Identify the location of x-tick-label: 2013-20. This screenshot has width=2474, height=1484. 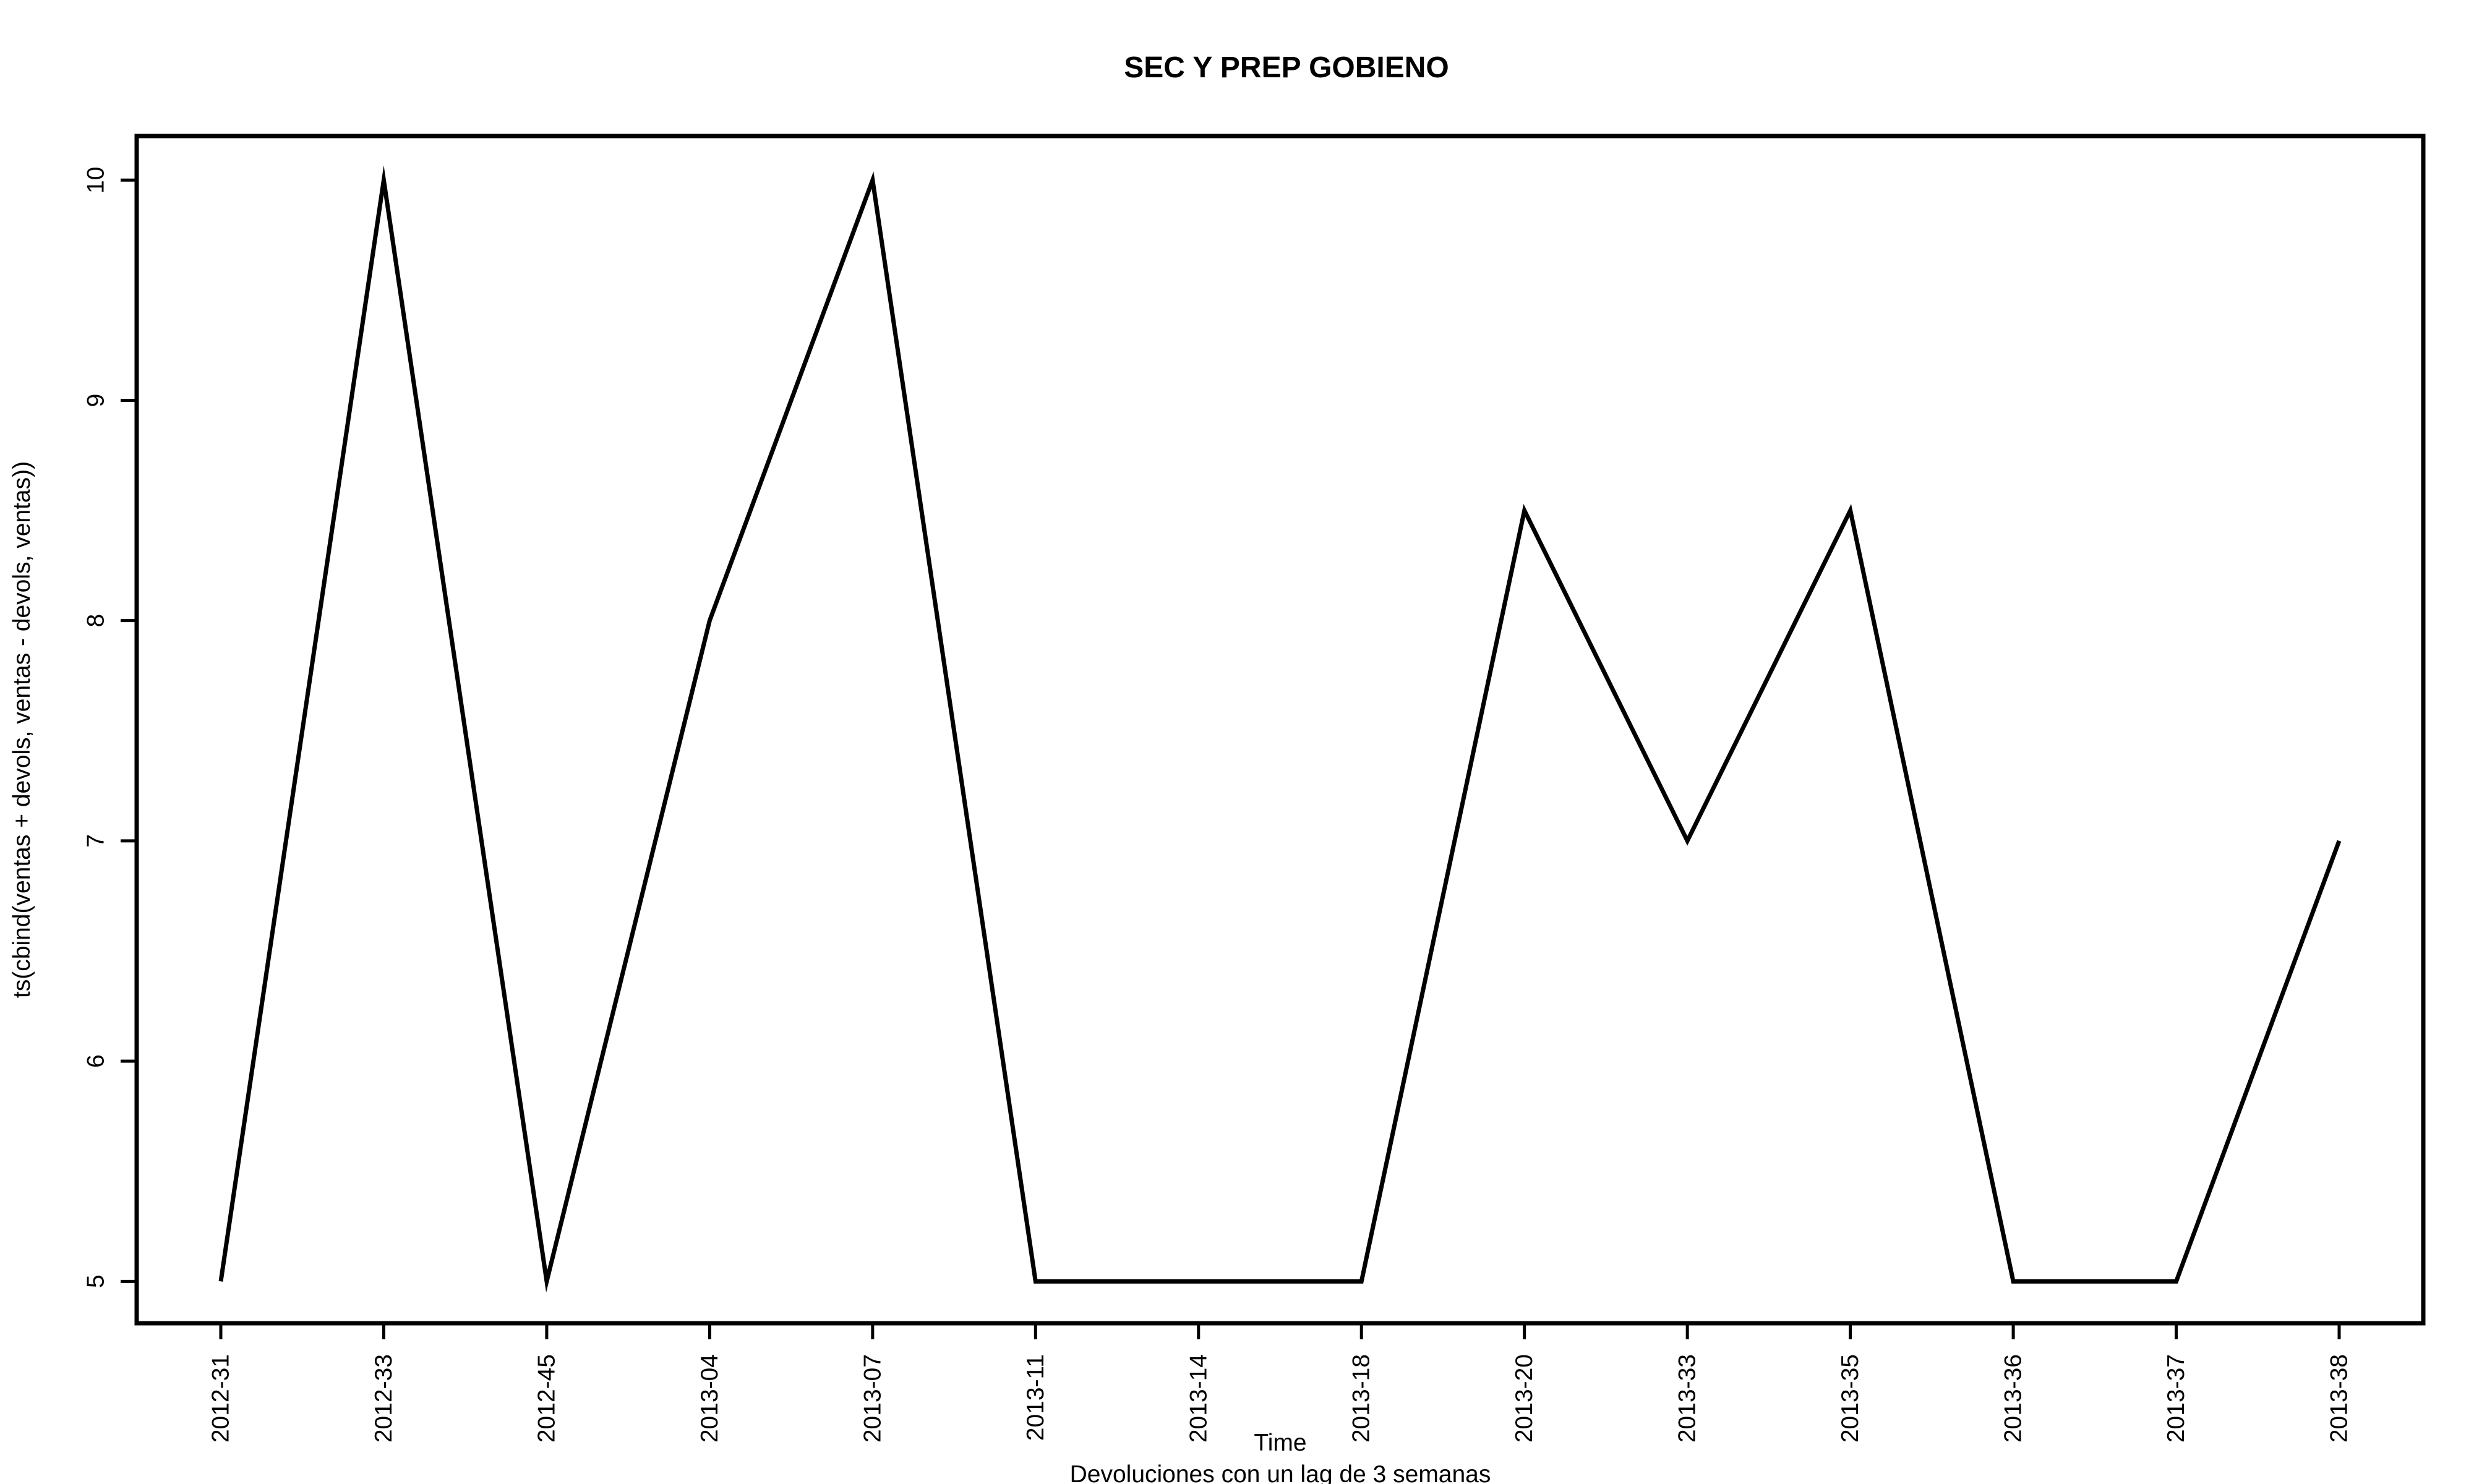
(1524, 1398).